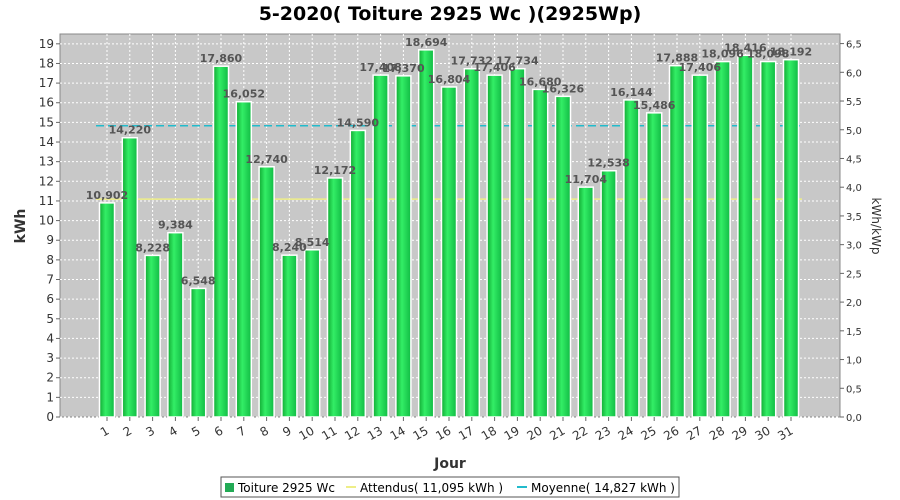 This screenshot has height=500, width=900. Describe the element at coordinates (854, 246) in the screenshot. I see `y2-tick-label: 3,0` at that location.